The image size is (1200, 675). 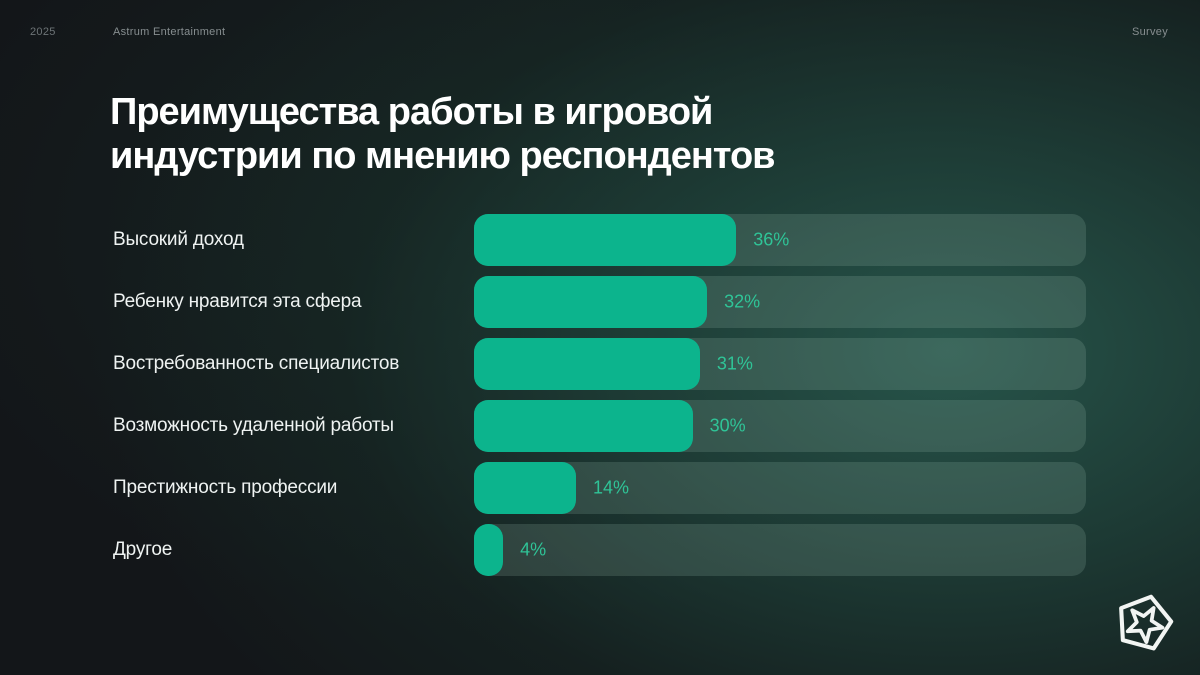 I want to click on header-company: Astrum Entertainment, so click(x=169, y=32).